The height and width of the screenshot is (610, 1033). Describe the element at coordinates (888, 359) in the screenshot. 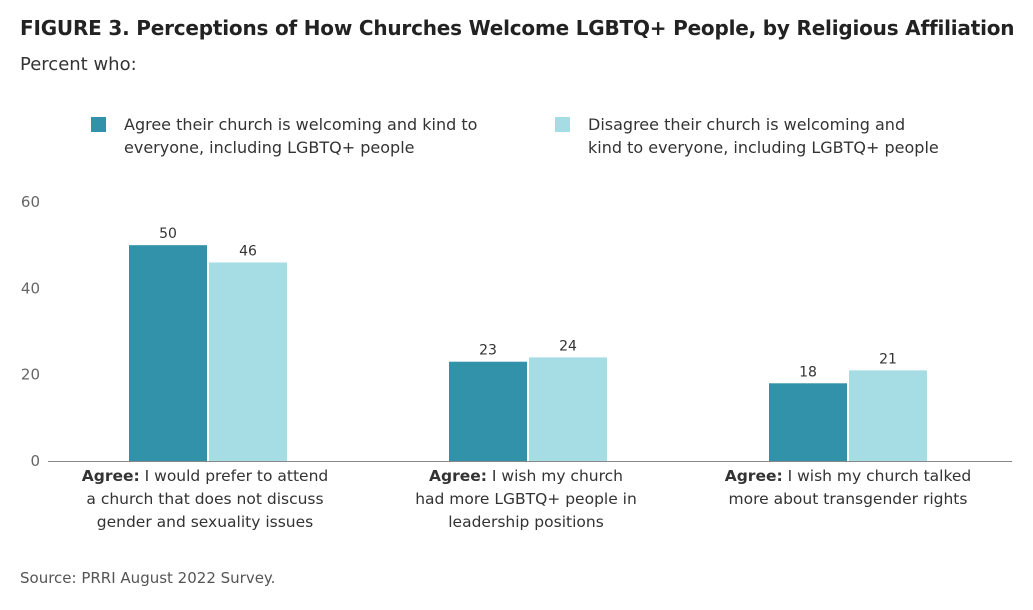

I see `data-label: 21` at that location.